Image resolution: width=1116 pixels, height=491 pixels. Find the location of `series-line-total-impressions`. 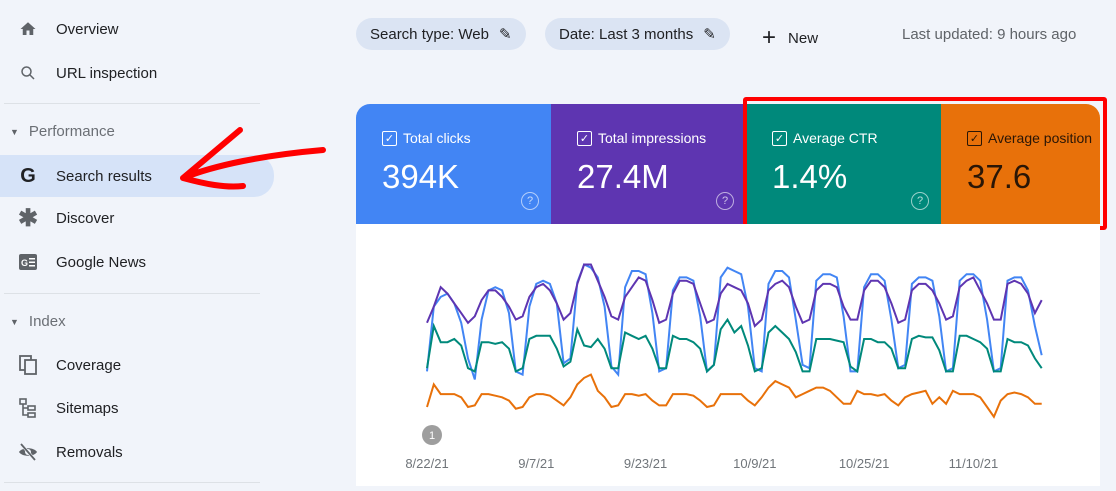

series-line-total-impressions is located at coordinates (734, 295).